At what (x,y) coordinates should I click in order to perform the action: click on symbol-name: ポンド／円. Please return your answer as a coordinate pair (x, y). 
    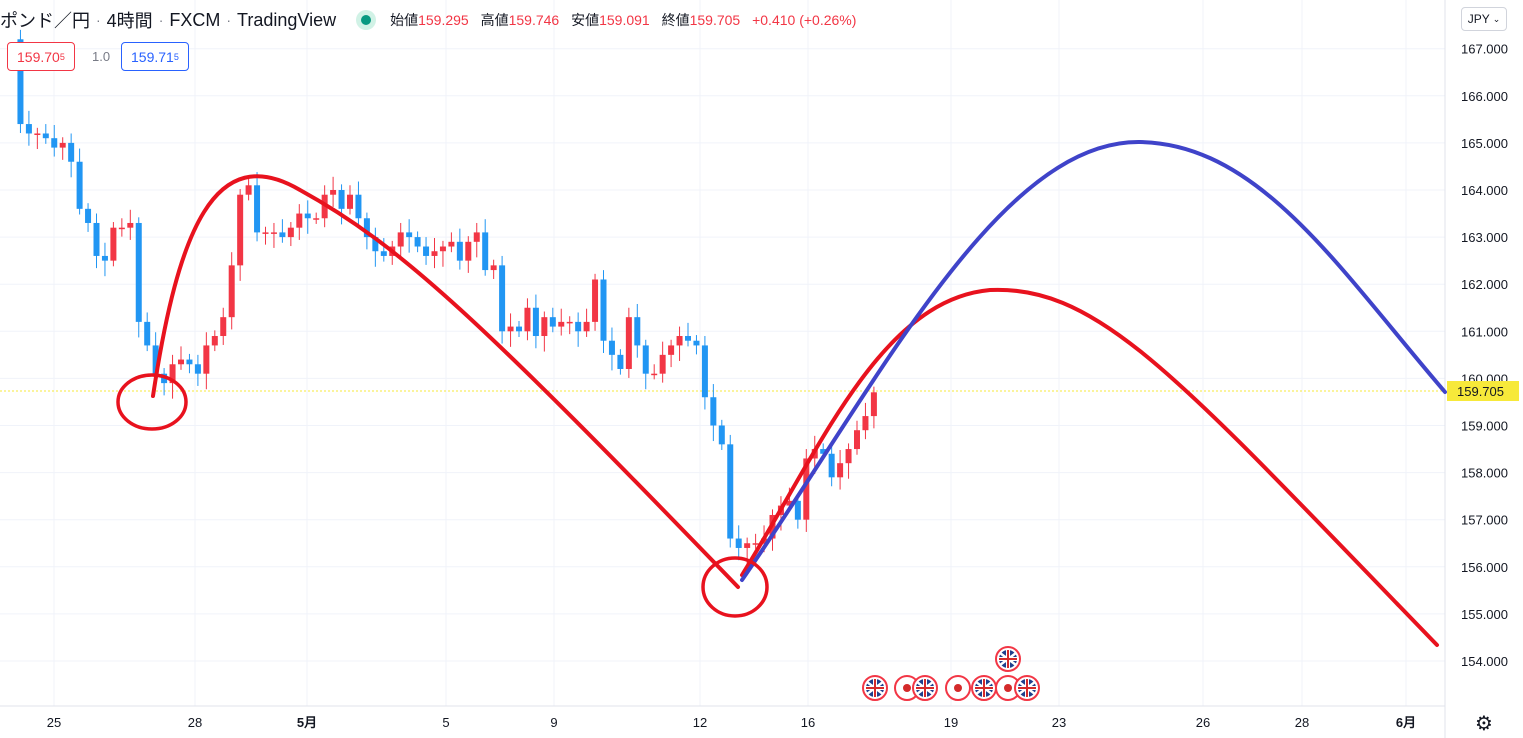
    Looking at the image, I should click on (45, 21).